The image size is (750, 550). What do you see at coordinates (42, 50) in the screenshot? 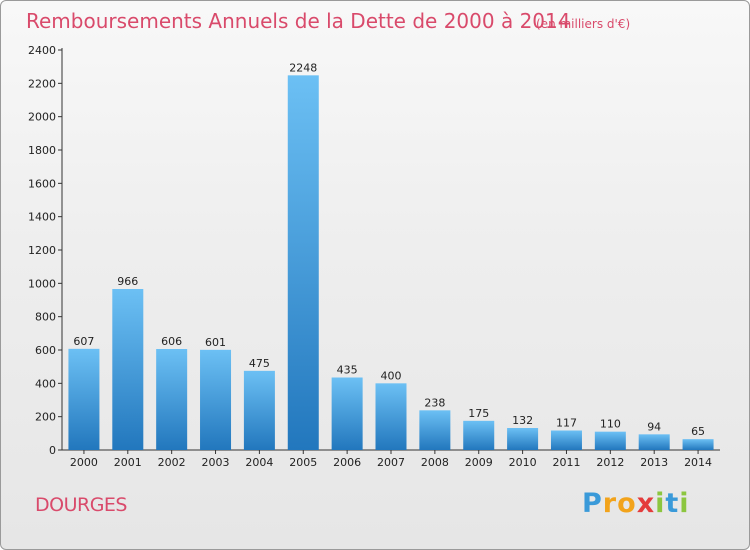
I see `y-tick-label: 2400` at bounding box center [42, 50].